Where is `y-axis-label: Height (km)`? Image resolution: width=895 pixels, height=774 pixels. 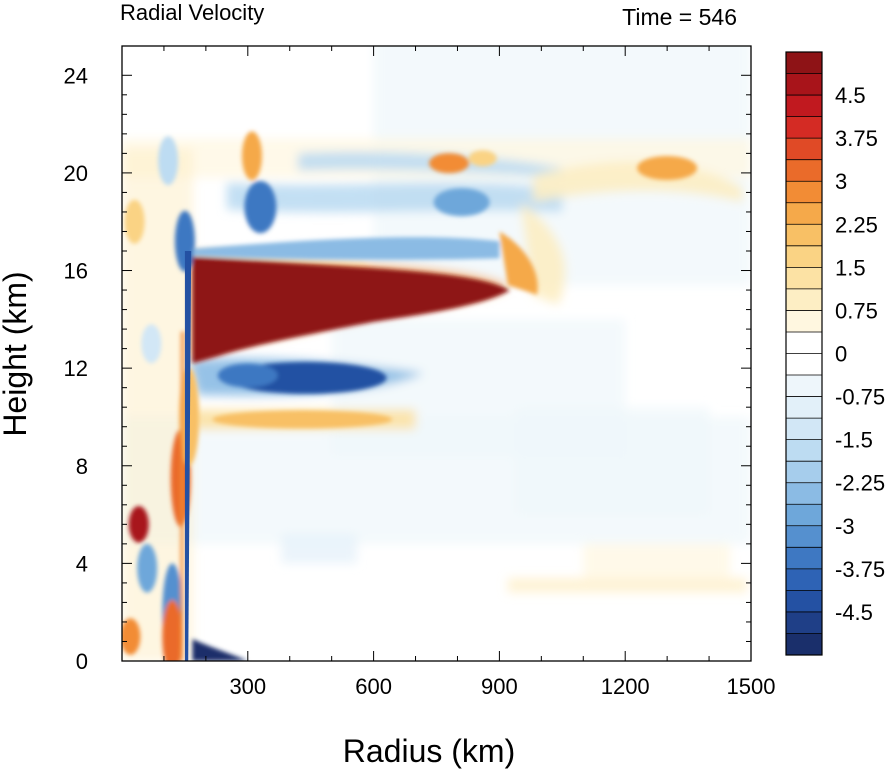 y-axis-label: Height (km) is located at coordinates (16, 353).